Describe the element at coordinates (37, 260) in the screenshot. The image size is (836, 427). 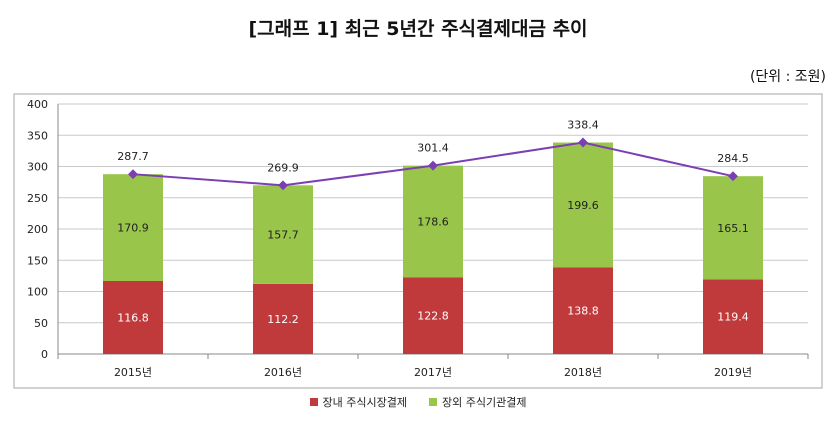
I see `y-tick-label: 150` at that location.